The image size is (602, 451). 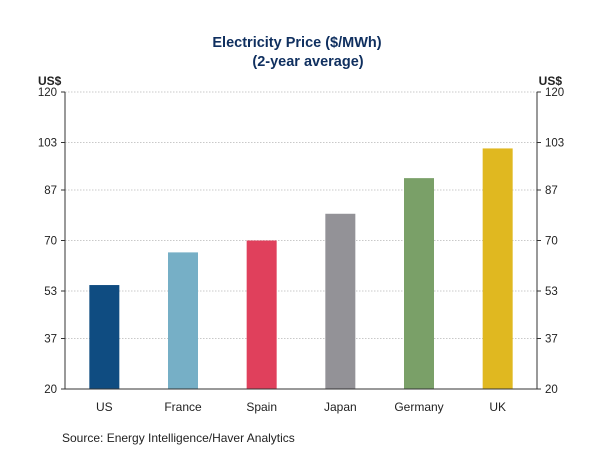 What do you see at coordinates (418, 407) in the screenshot?
I see `category-label-germany: Germany` at bounding box center [418, 407].